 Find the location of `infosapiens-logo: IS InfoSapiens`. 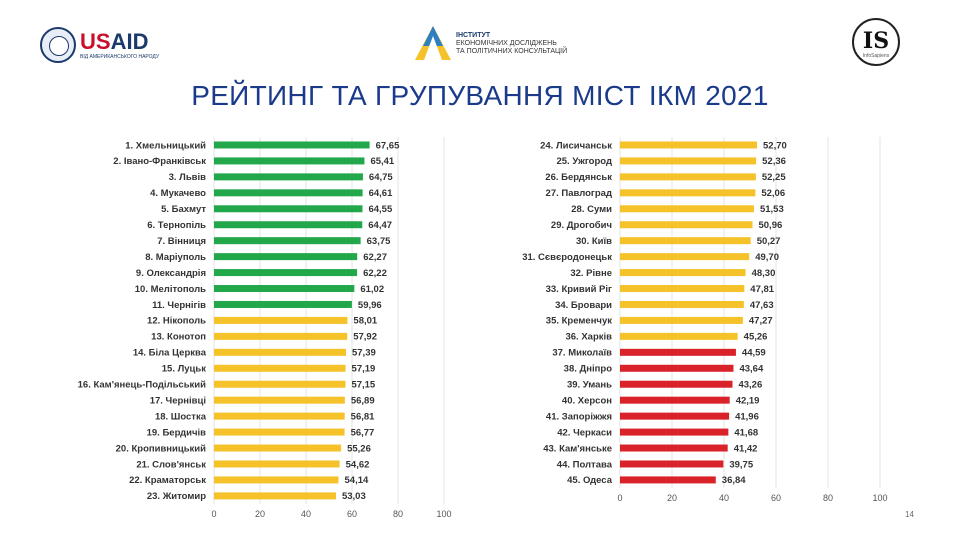

infosapiens-logo: IS InfoSapiens is located at coordinates (876, 42).